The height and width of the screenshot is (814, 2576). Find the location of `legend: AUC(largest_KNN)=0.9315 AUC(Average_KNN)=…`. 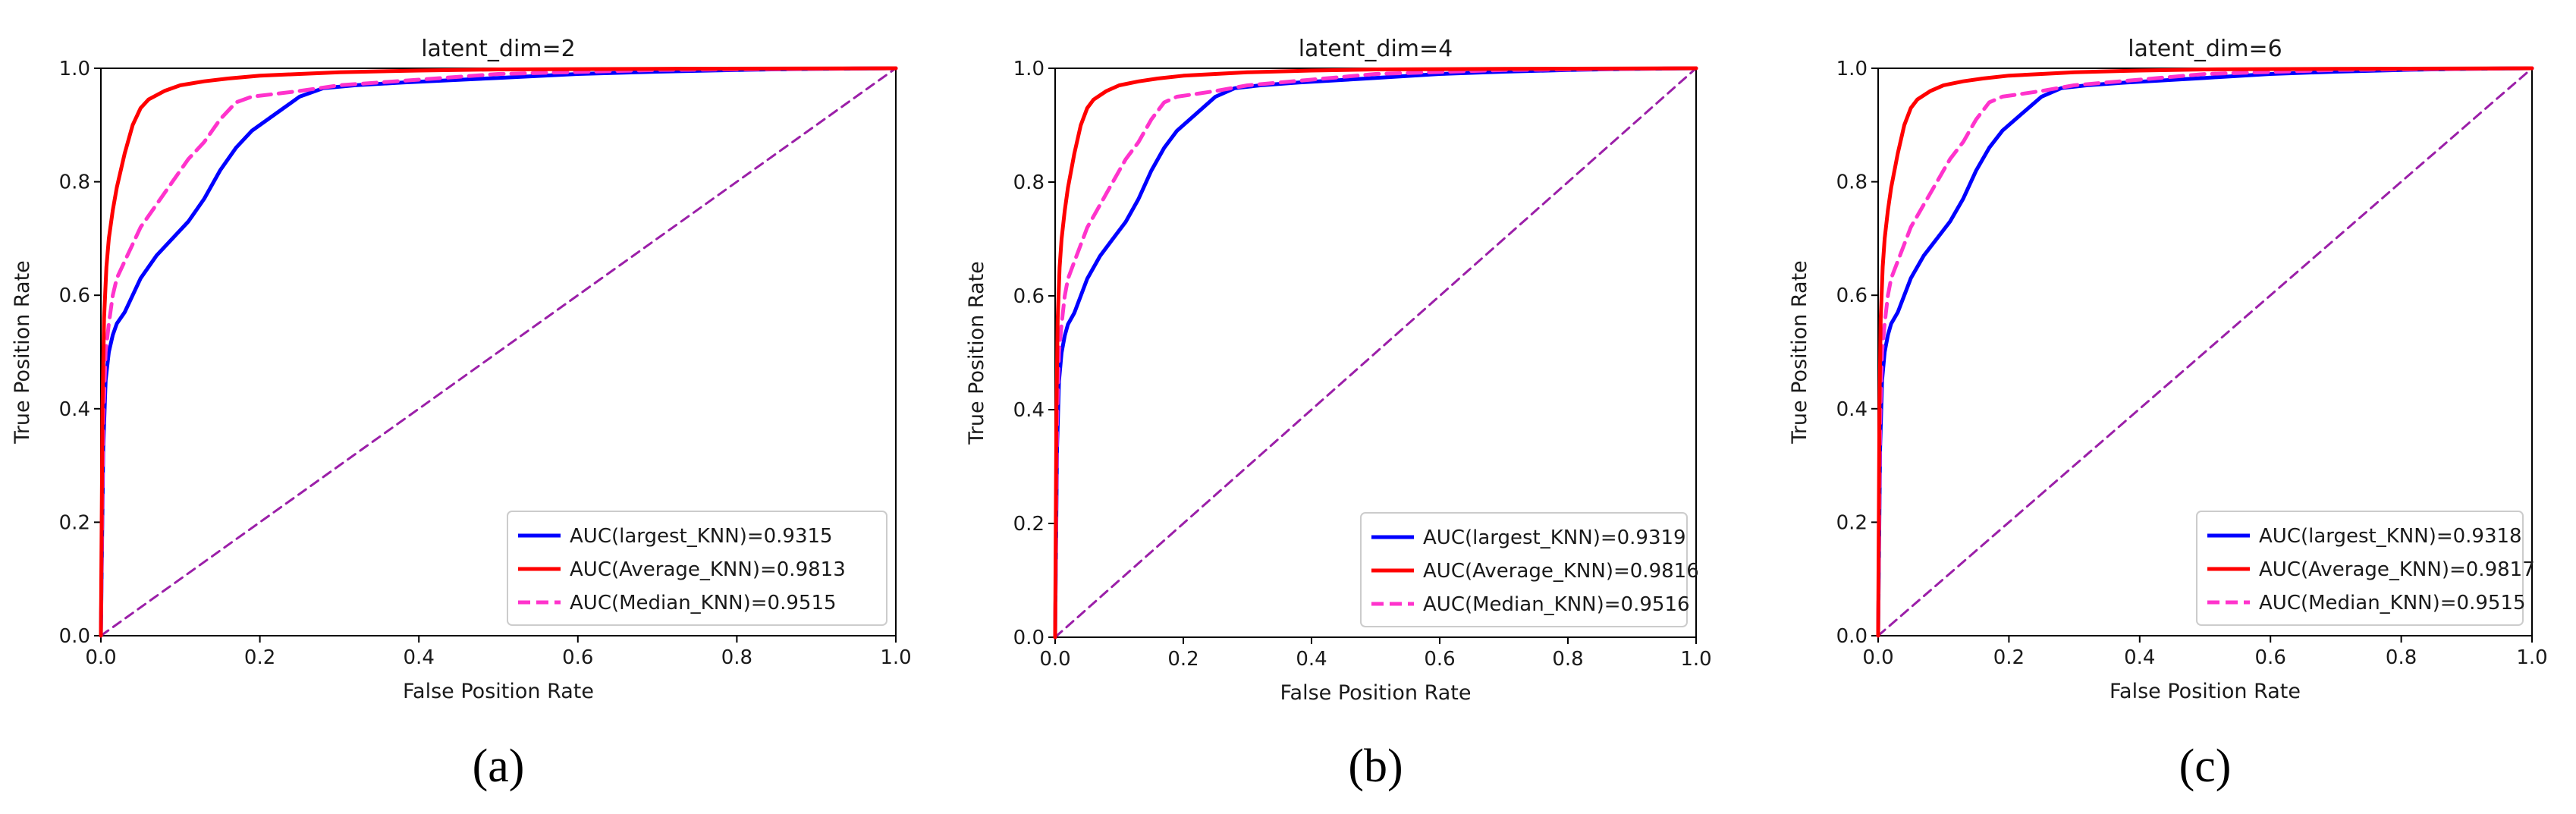

legend: AUC(largest_KNN)=0.9315 AUC(Average_KNN)=… is located at coordinates (697, 568).